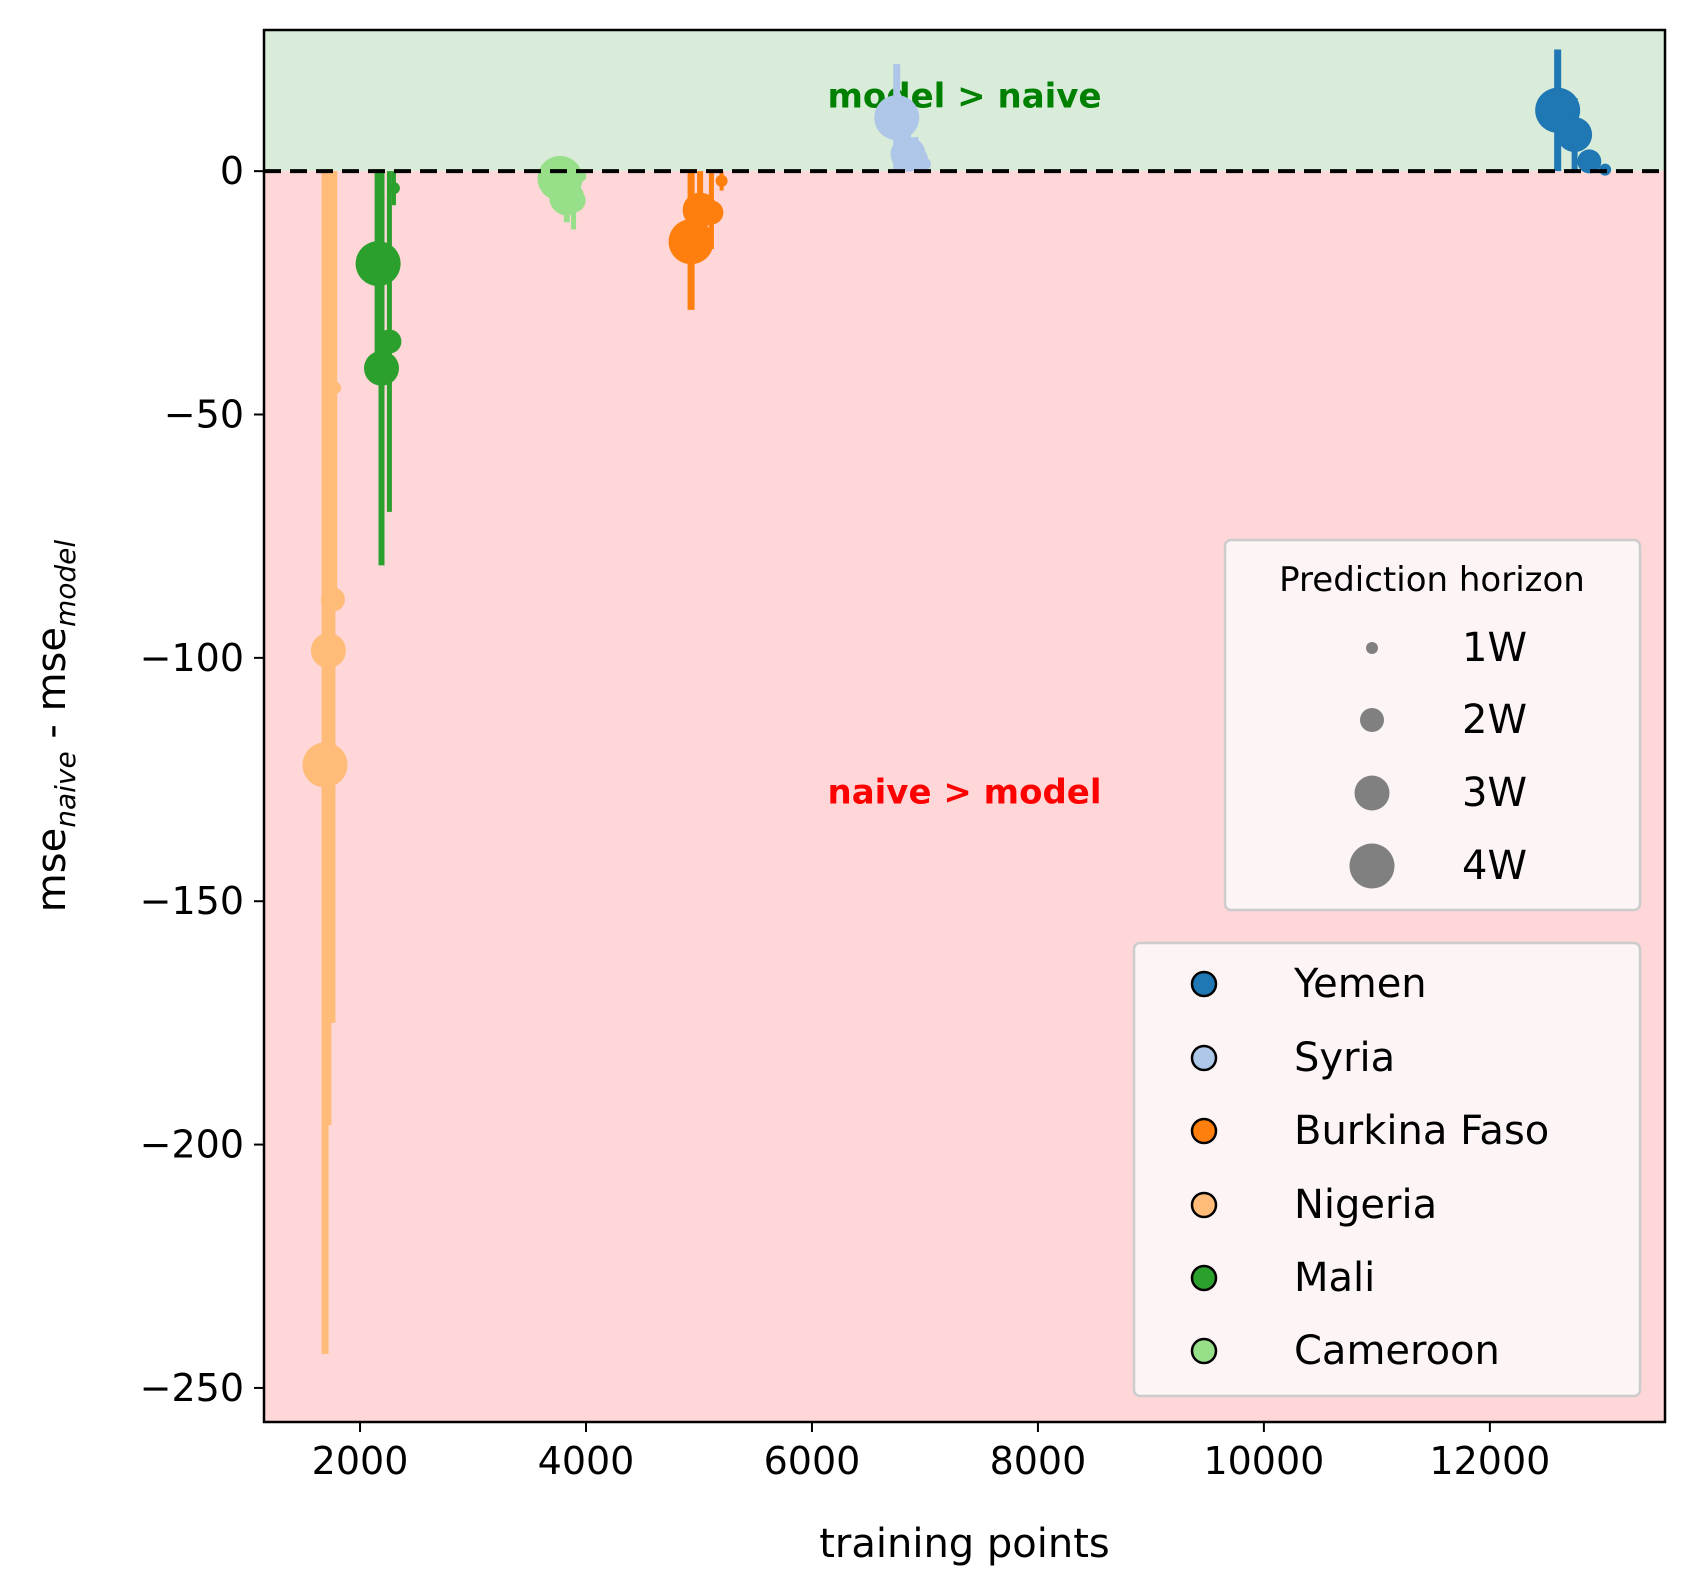 Image resolution: width=1685 pixels, height=1587 pixels. Describe the element at coordinates (1397, 1351) in the screenshot. I see `color-legend-label: Cameroon` at that location.